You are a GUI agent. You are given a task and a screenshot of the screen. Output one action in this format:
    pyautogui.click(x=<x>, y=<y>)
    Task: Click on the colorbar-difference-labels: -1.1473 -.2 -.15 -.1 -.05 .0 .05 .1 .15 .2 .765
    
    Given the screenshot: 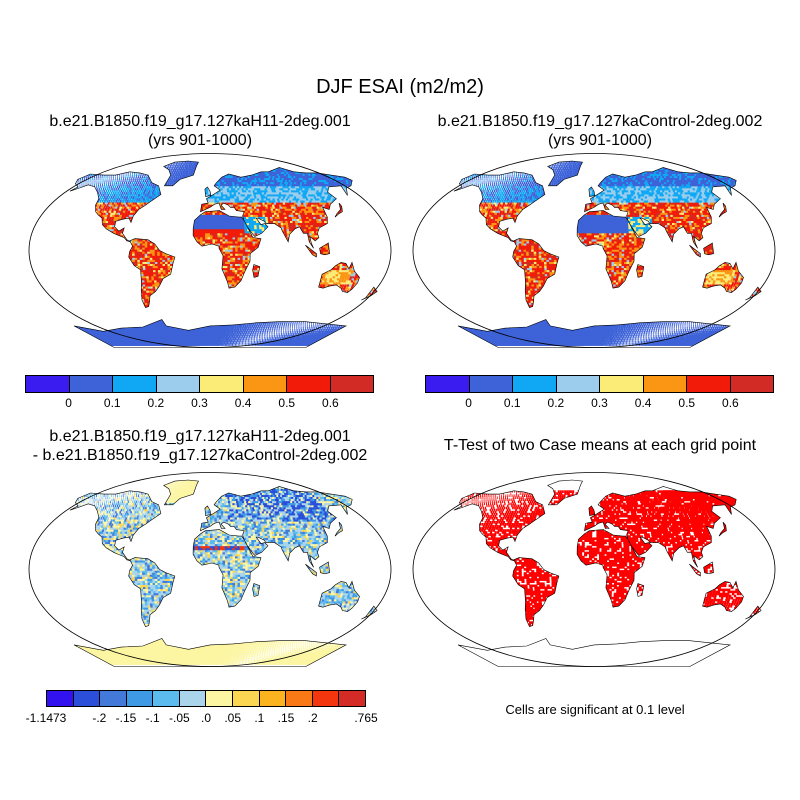 What is the action you would take?
    pyautogui.click(x=202, y=719)
    